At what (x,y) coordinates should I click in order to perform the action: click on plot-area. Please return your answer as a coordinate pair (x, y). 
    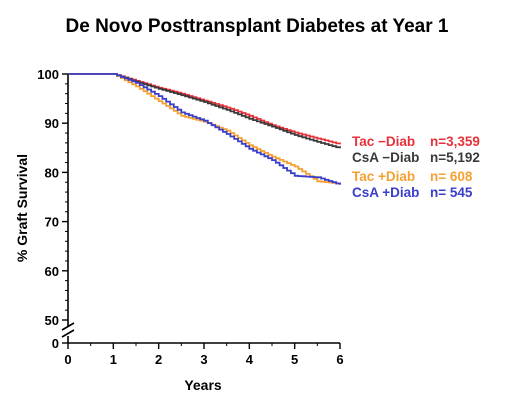
    Looking at the image, I should click on (204, 129).